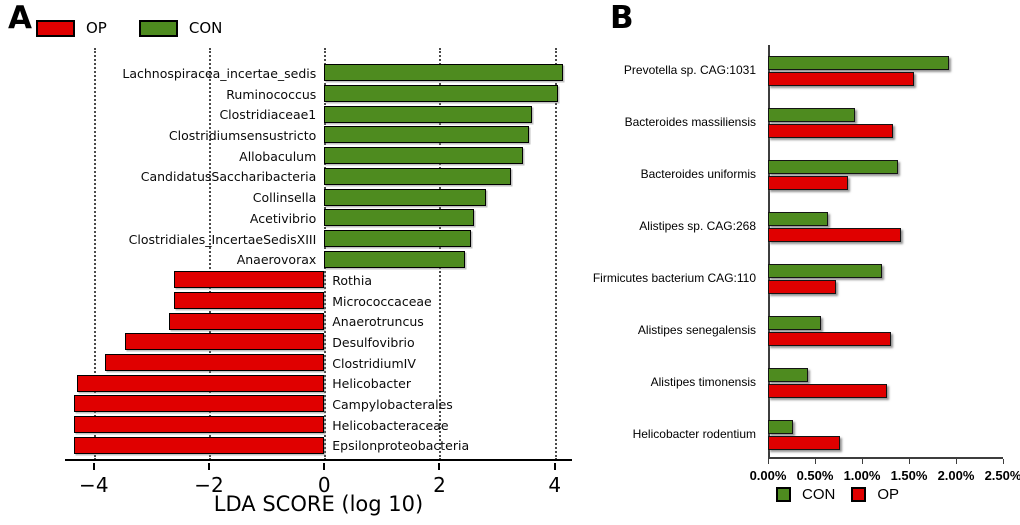 This screenshot has width=1020, height=525. I want to click on bar-group: Alistipes timonensis, so click(827, 385).